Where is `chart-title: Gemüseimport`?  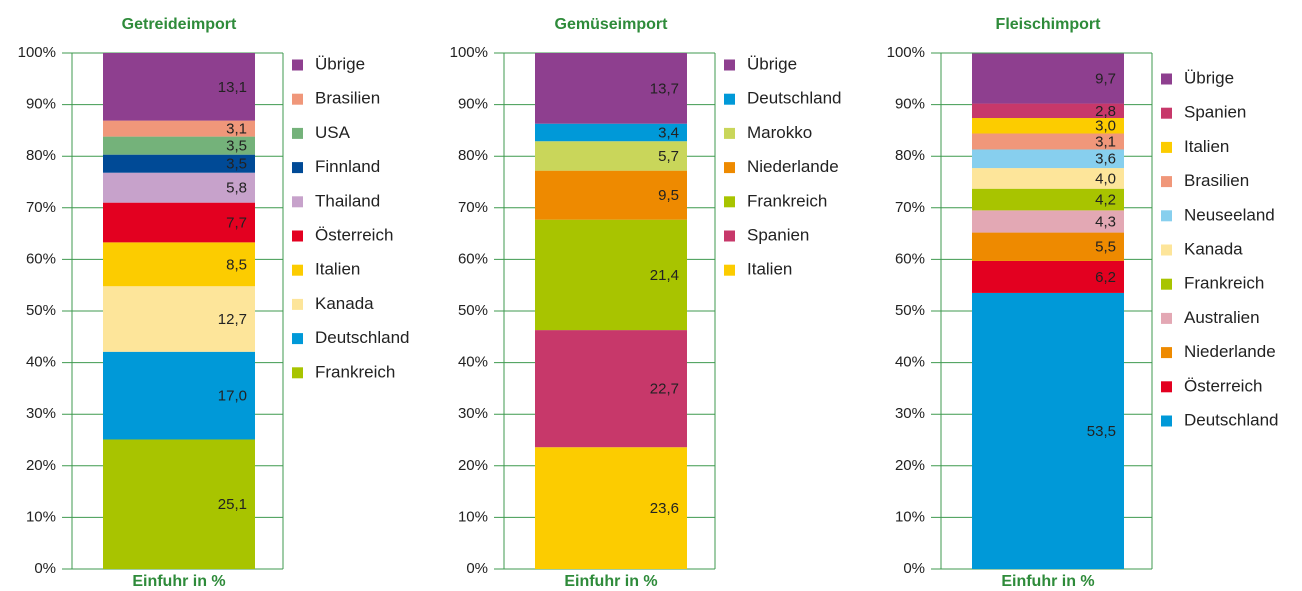
chart-title: Gemüseimport is located at coordinates (612, 24).